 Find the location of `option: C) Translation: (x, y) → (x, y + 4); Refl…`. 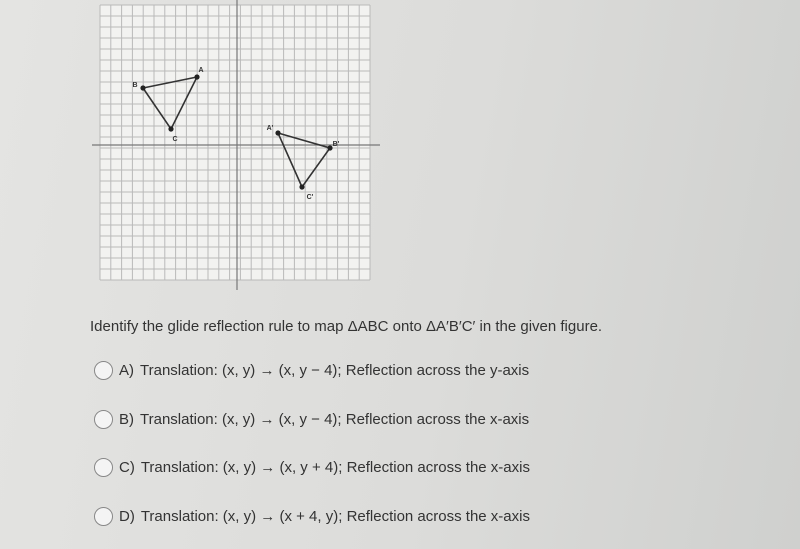

option: C) Translation: (x, y) → (x, y + 4); Refl… is located at coordinates (312, 467).